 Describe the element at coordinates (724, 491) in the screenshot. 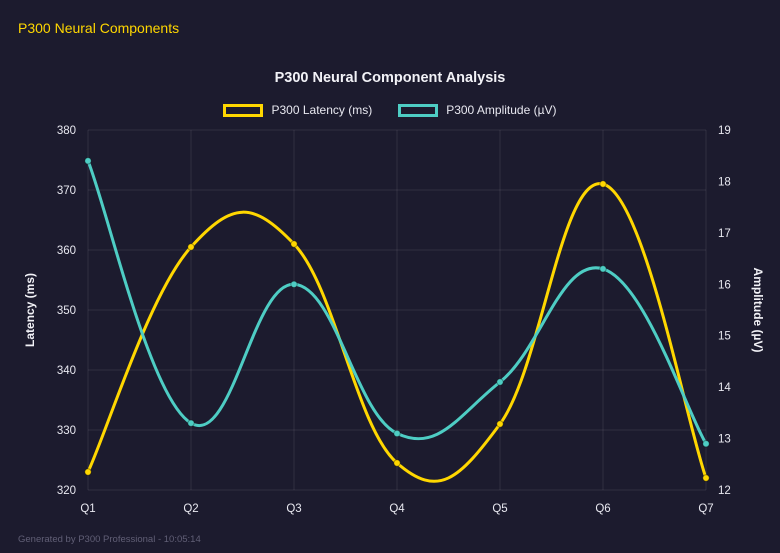

I see `y-right-tick-label: 12` at that location.